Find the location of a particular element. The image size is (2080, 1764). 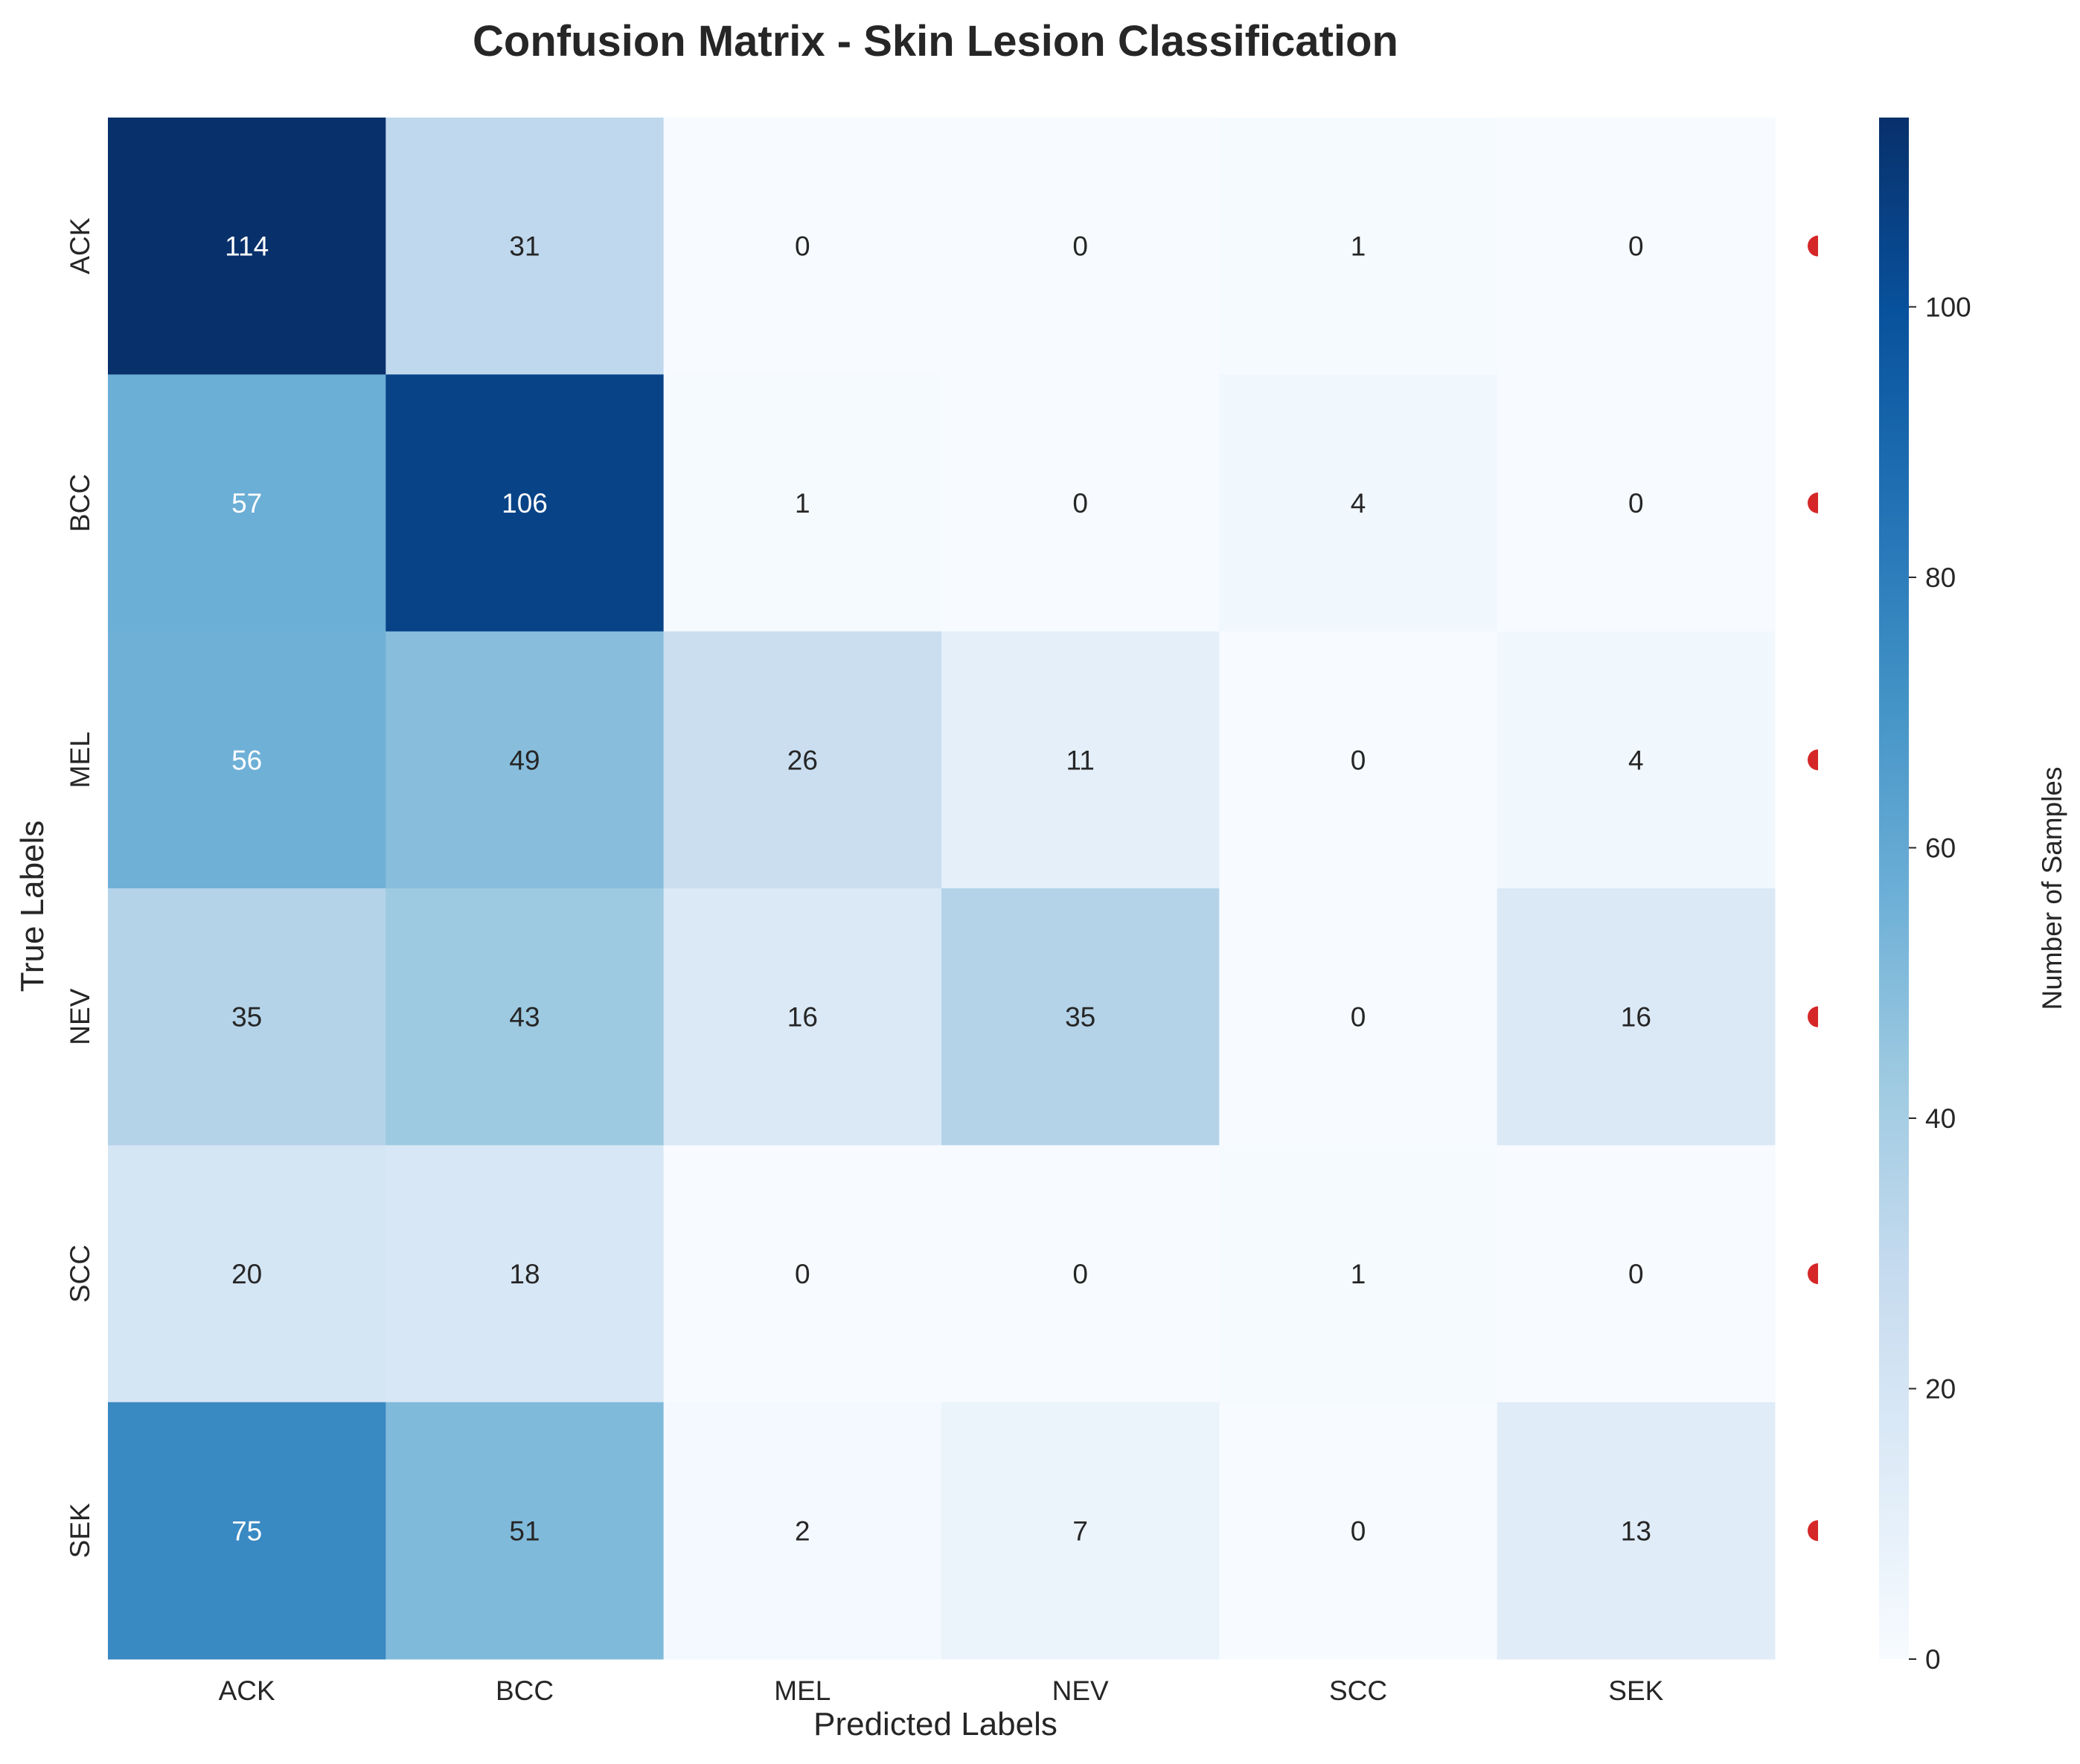

cell-value-label: 106 is located at coordinates (525, 503).